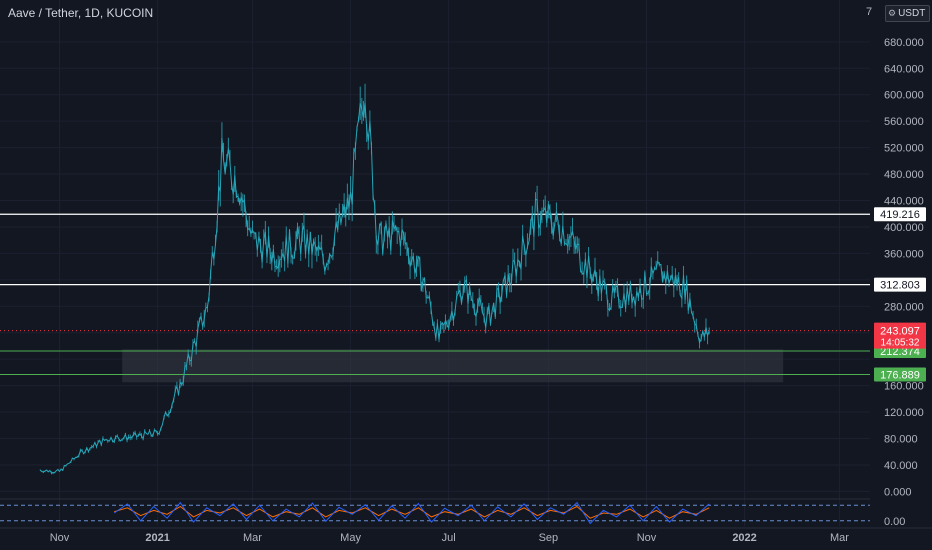  Describe the element at coordinates (744, 538) in the screenshot. I see `x-tick-label: 2022` at that location.